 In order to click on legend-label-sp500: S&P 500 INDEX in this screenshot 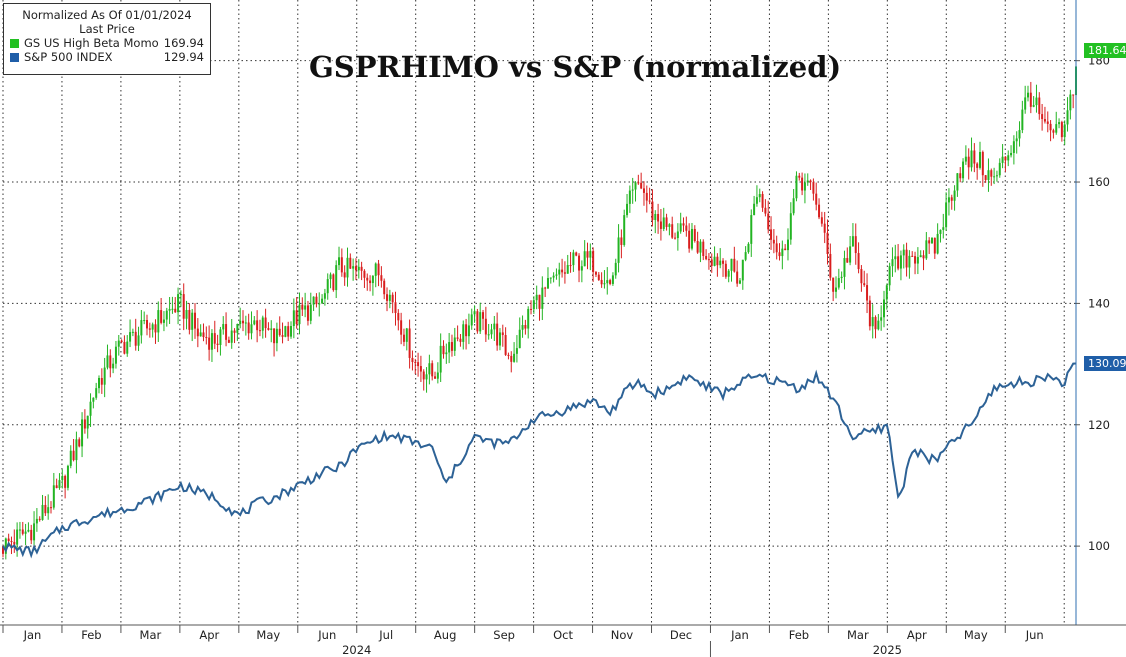, I will do `click(68, 57)`.